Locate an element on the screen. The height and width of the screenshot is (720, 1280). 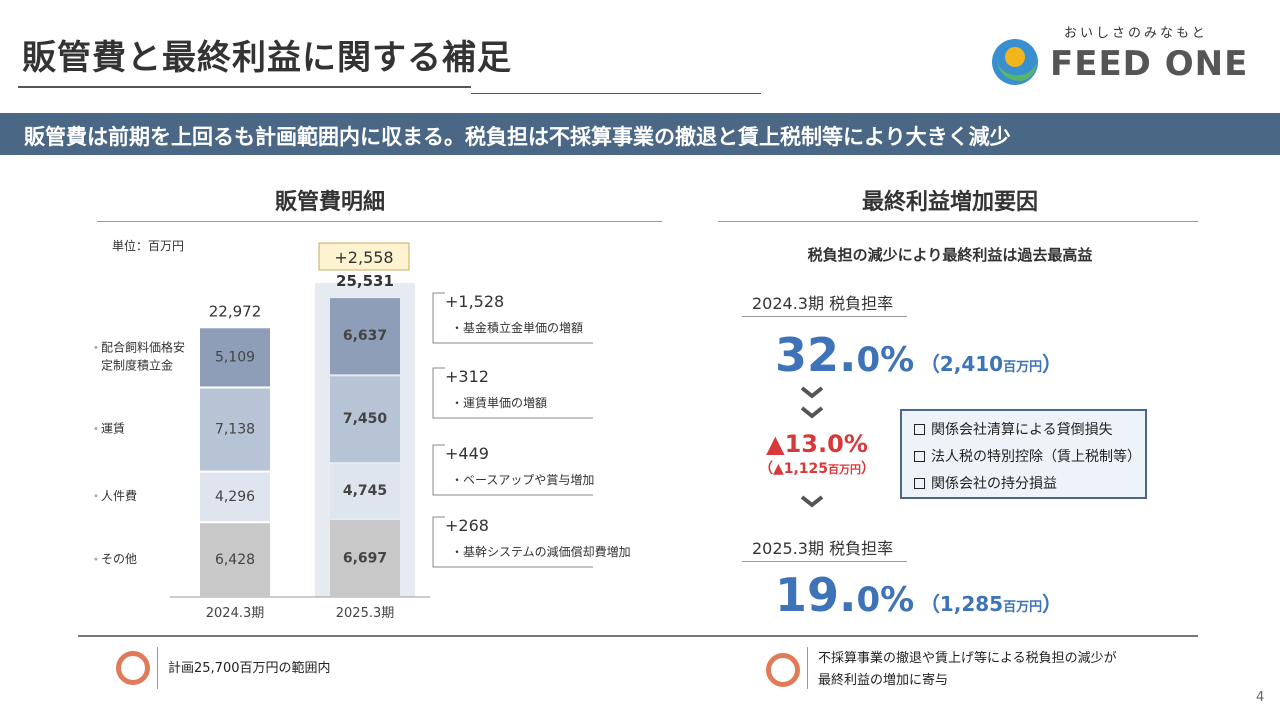
tax-rate-change: ▲13.0% （▲1,125百万円） is located at coordinates (817, 454).